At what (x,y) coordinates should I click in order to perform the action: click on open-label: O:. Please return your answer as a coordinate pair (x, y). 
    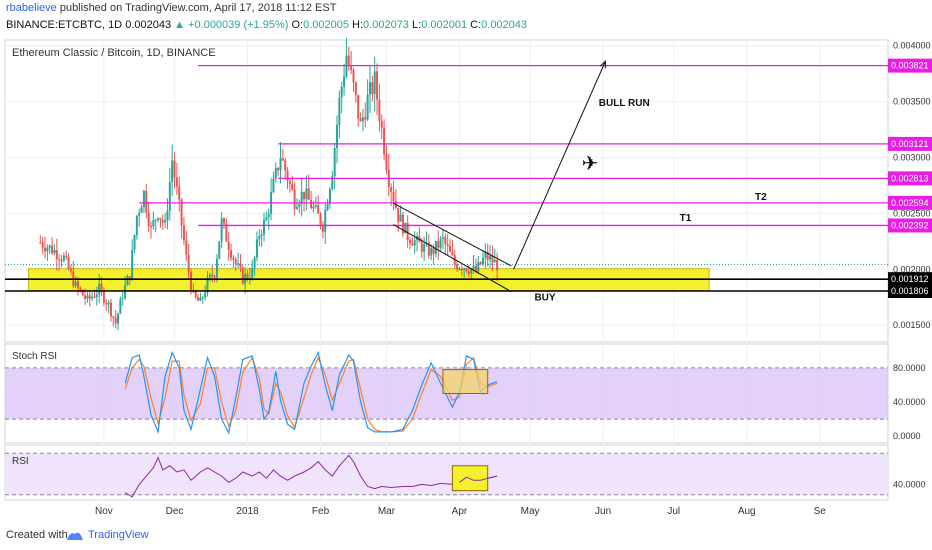
    Looking at the image, I should click on (297, 25).